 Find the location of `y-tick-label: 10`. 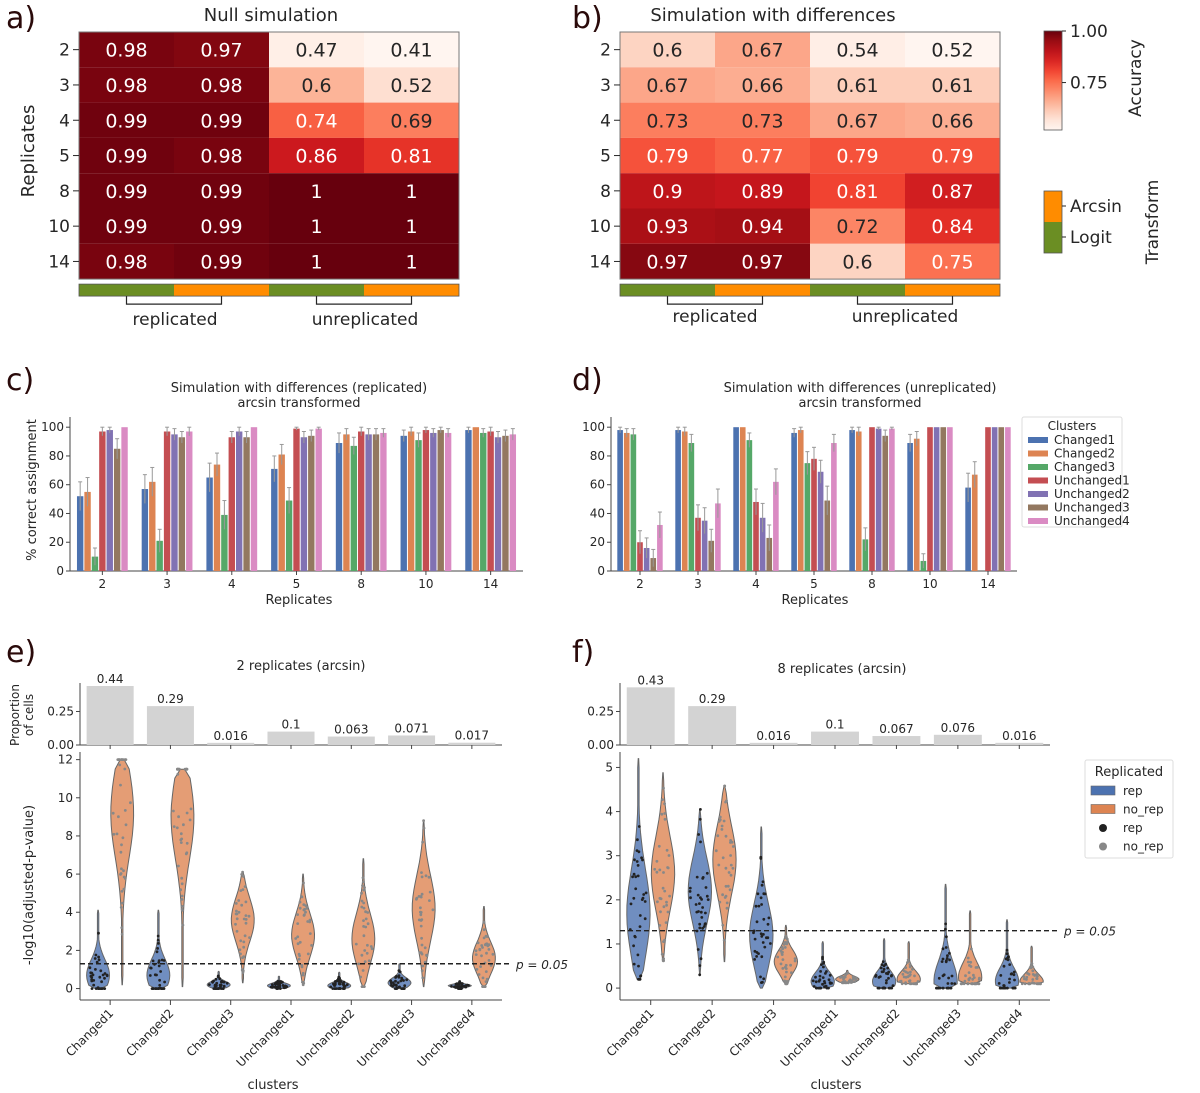

y-tick-label: 10 is located at coordinates (59, 227).